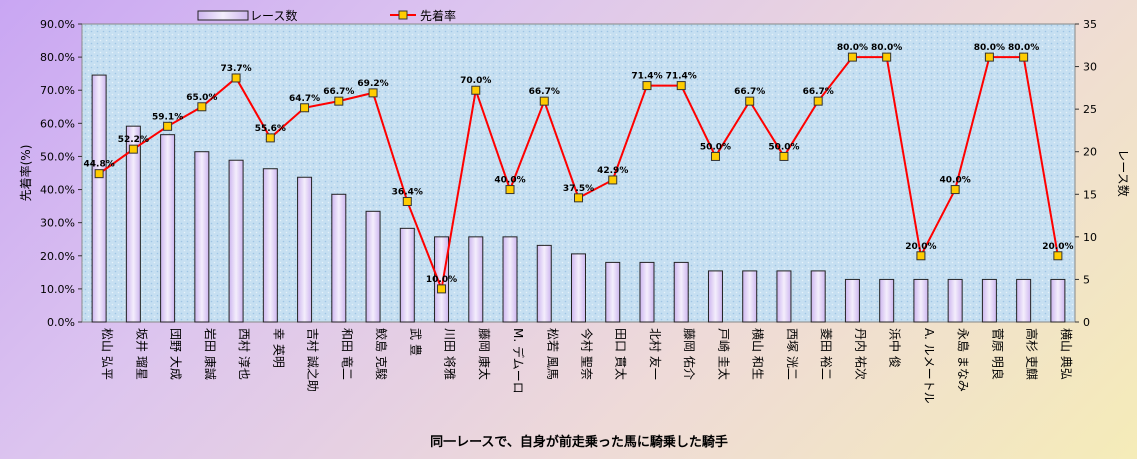  I want to click on y-right-tick-label: 10, so click(1090, 237).